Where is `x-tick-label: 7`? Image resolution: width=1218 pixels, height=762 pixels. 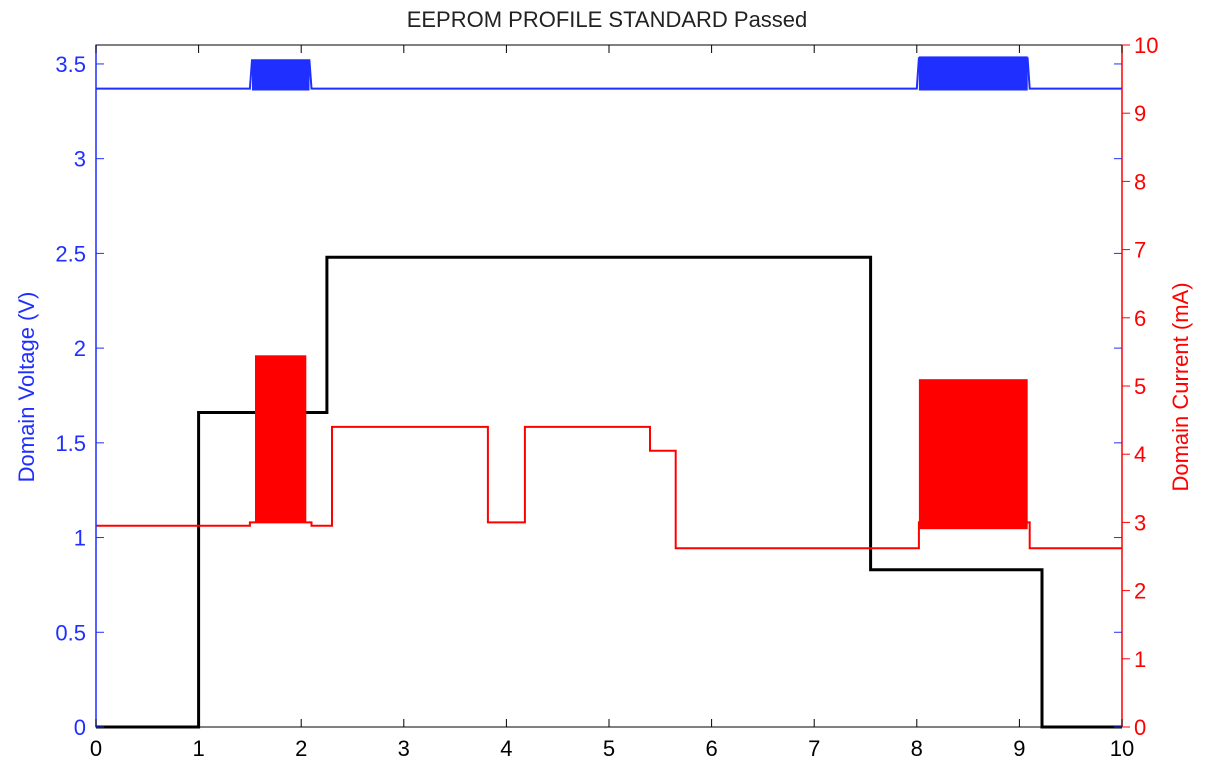 x-tick-label: 7 is located at coordinates (814, 748).